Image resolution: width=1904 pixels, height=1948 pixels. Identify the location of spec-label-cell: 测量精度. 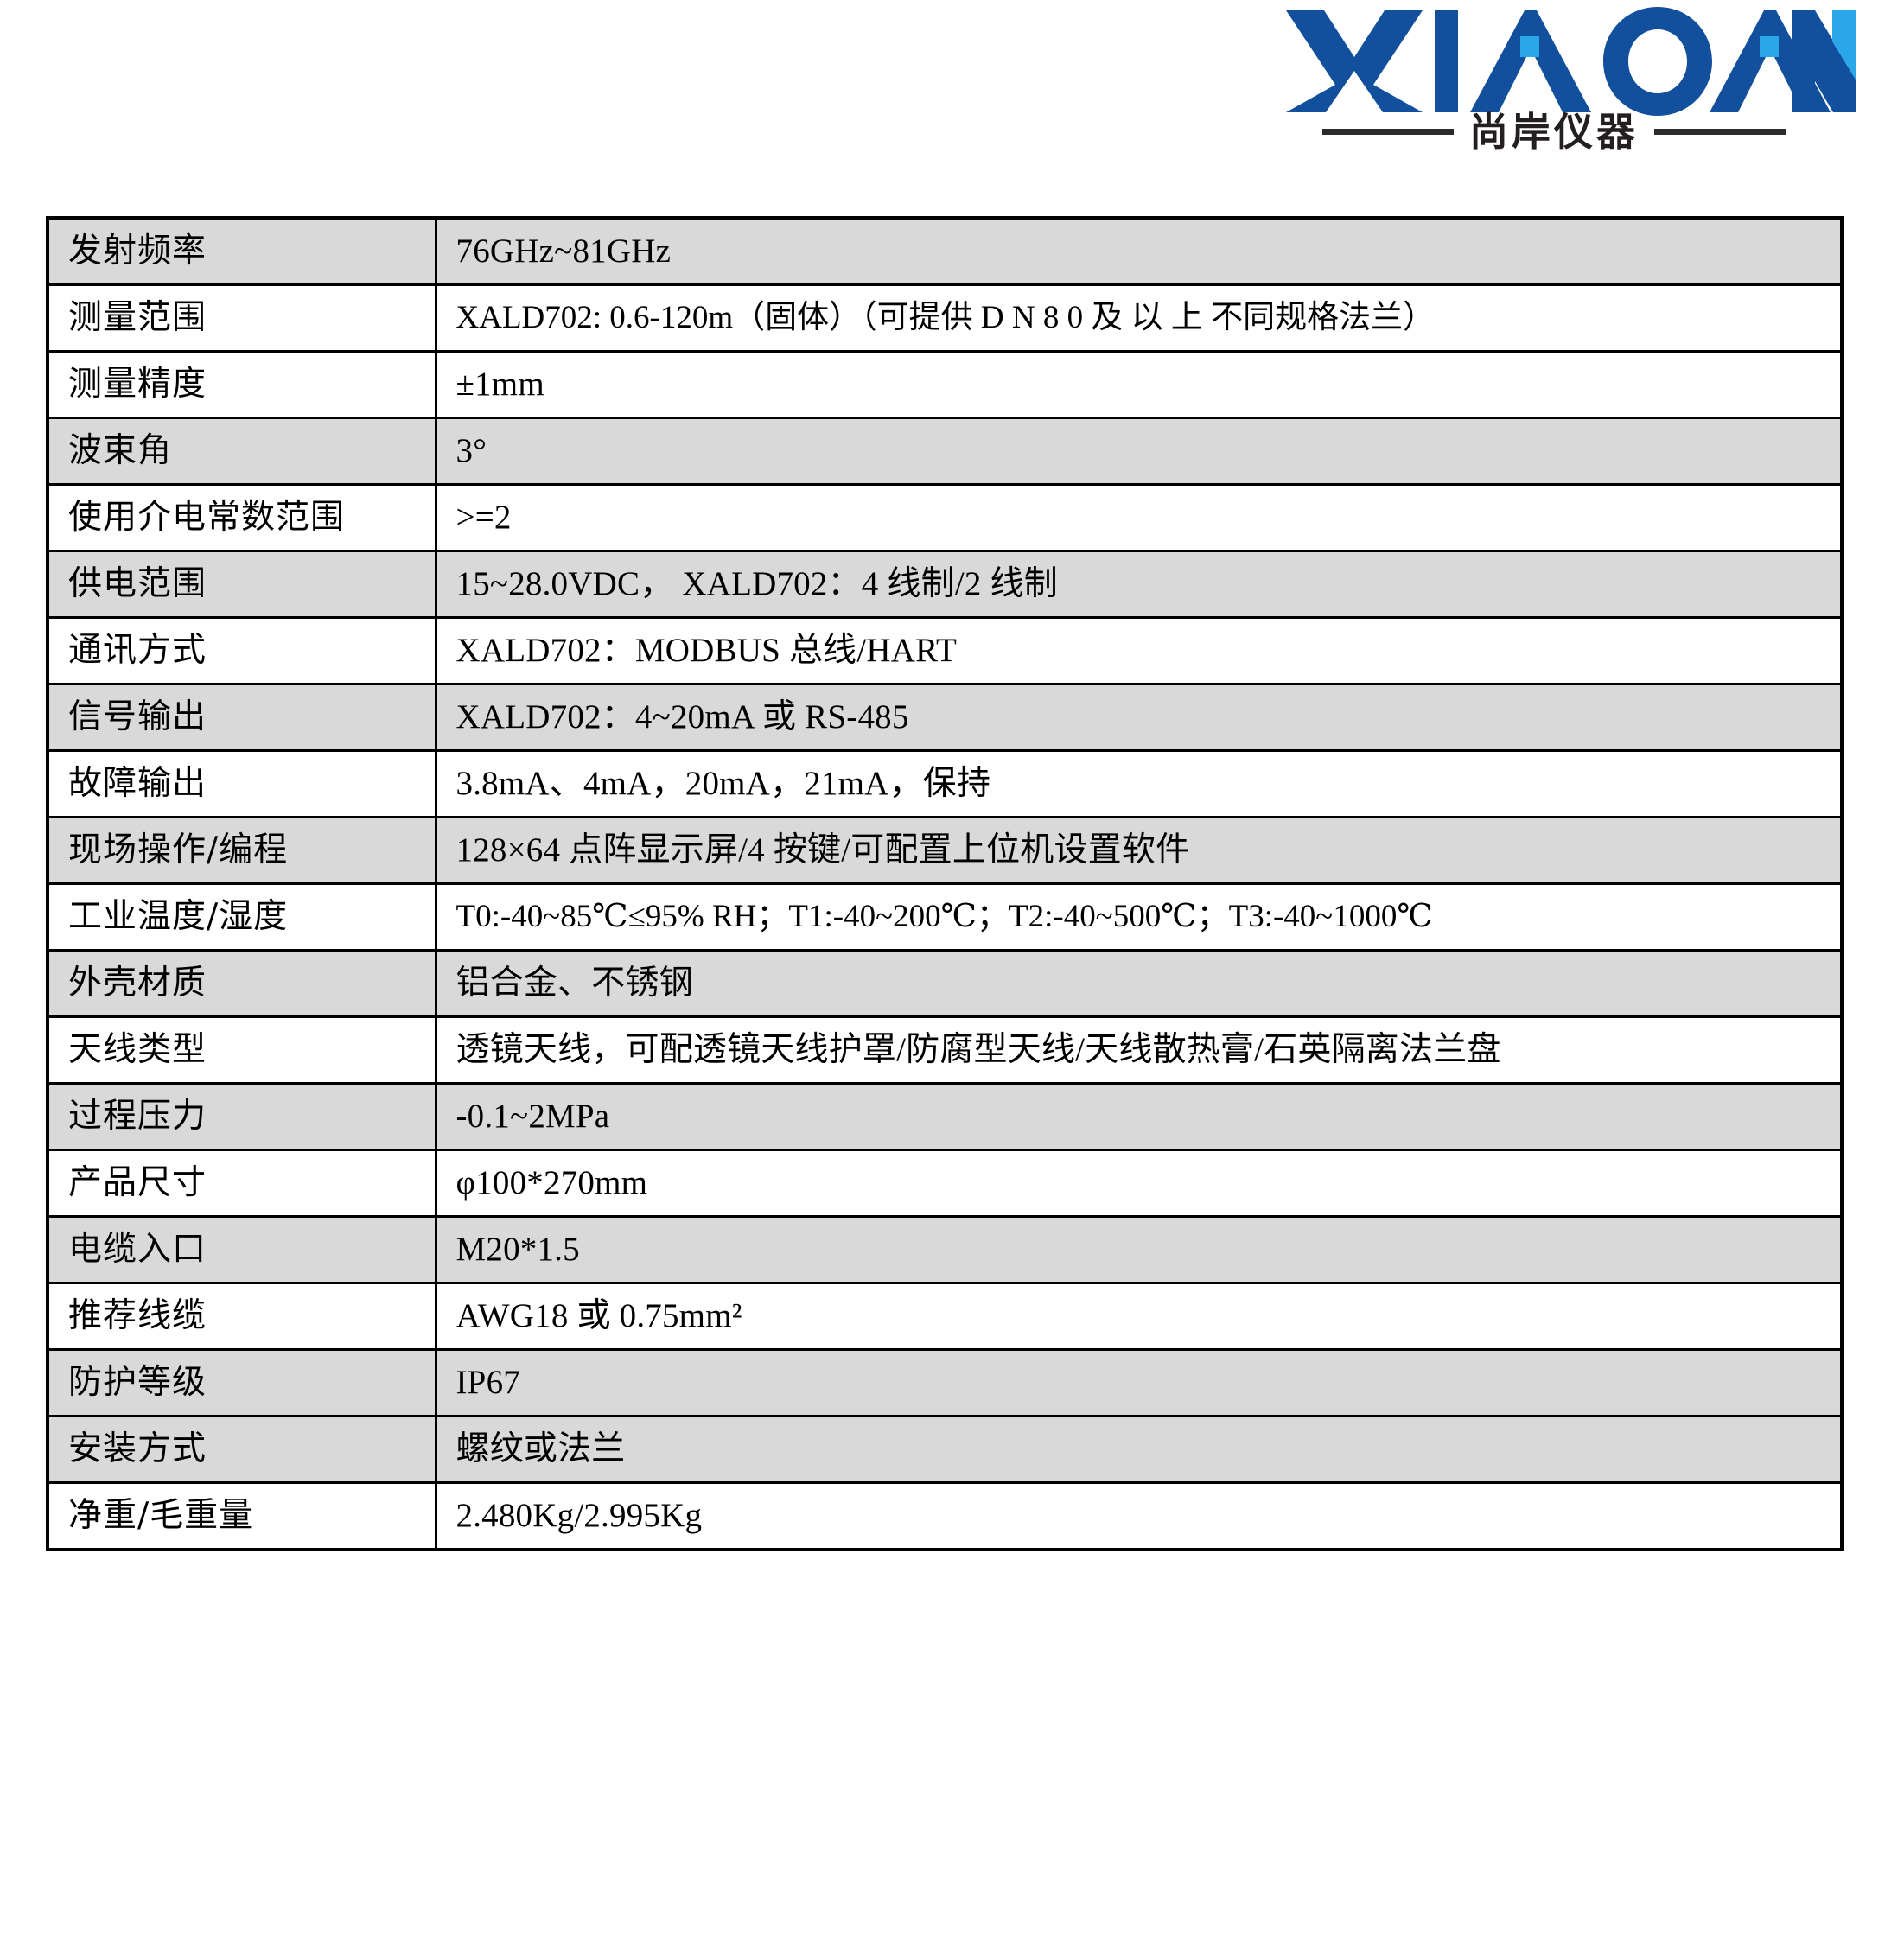
(242, 384).